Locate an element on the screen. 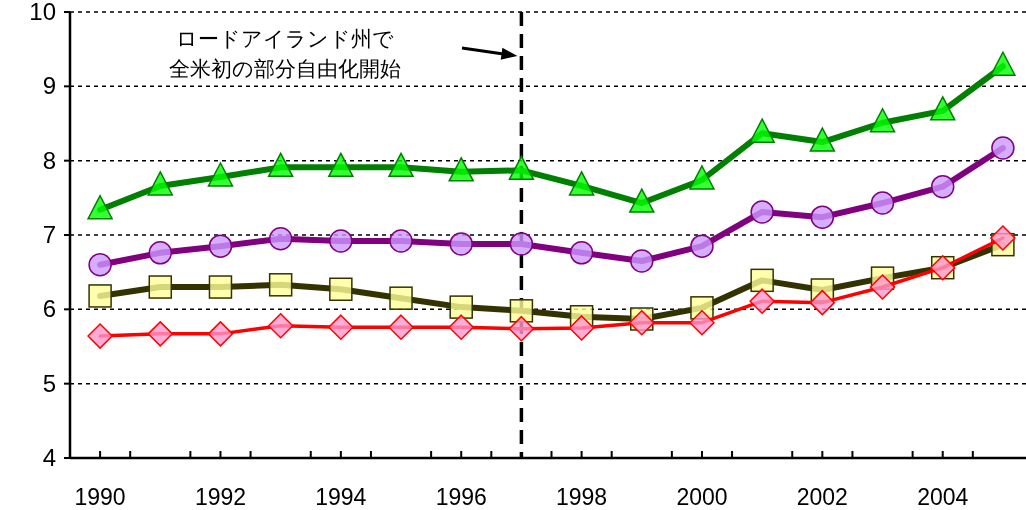 Image resolution: width=1026 pixels, height=510 pixels. x-tick-label: 1992 is located at coordinates (220, 497).